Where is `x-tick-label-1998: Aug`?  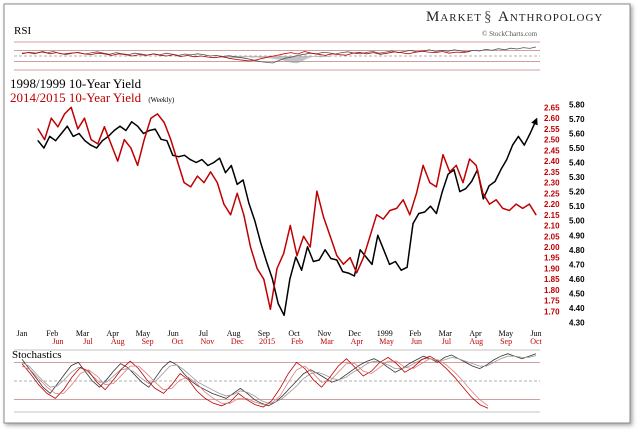 x-tick-label-1998: Aug is located at coordinates (234, 333).